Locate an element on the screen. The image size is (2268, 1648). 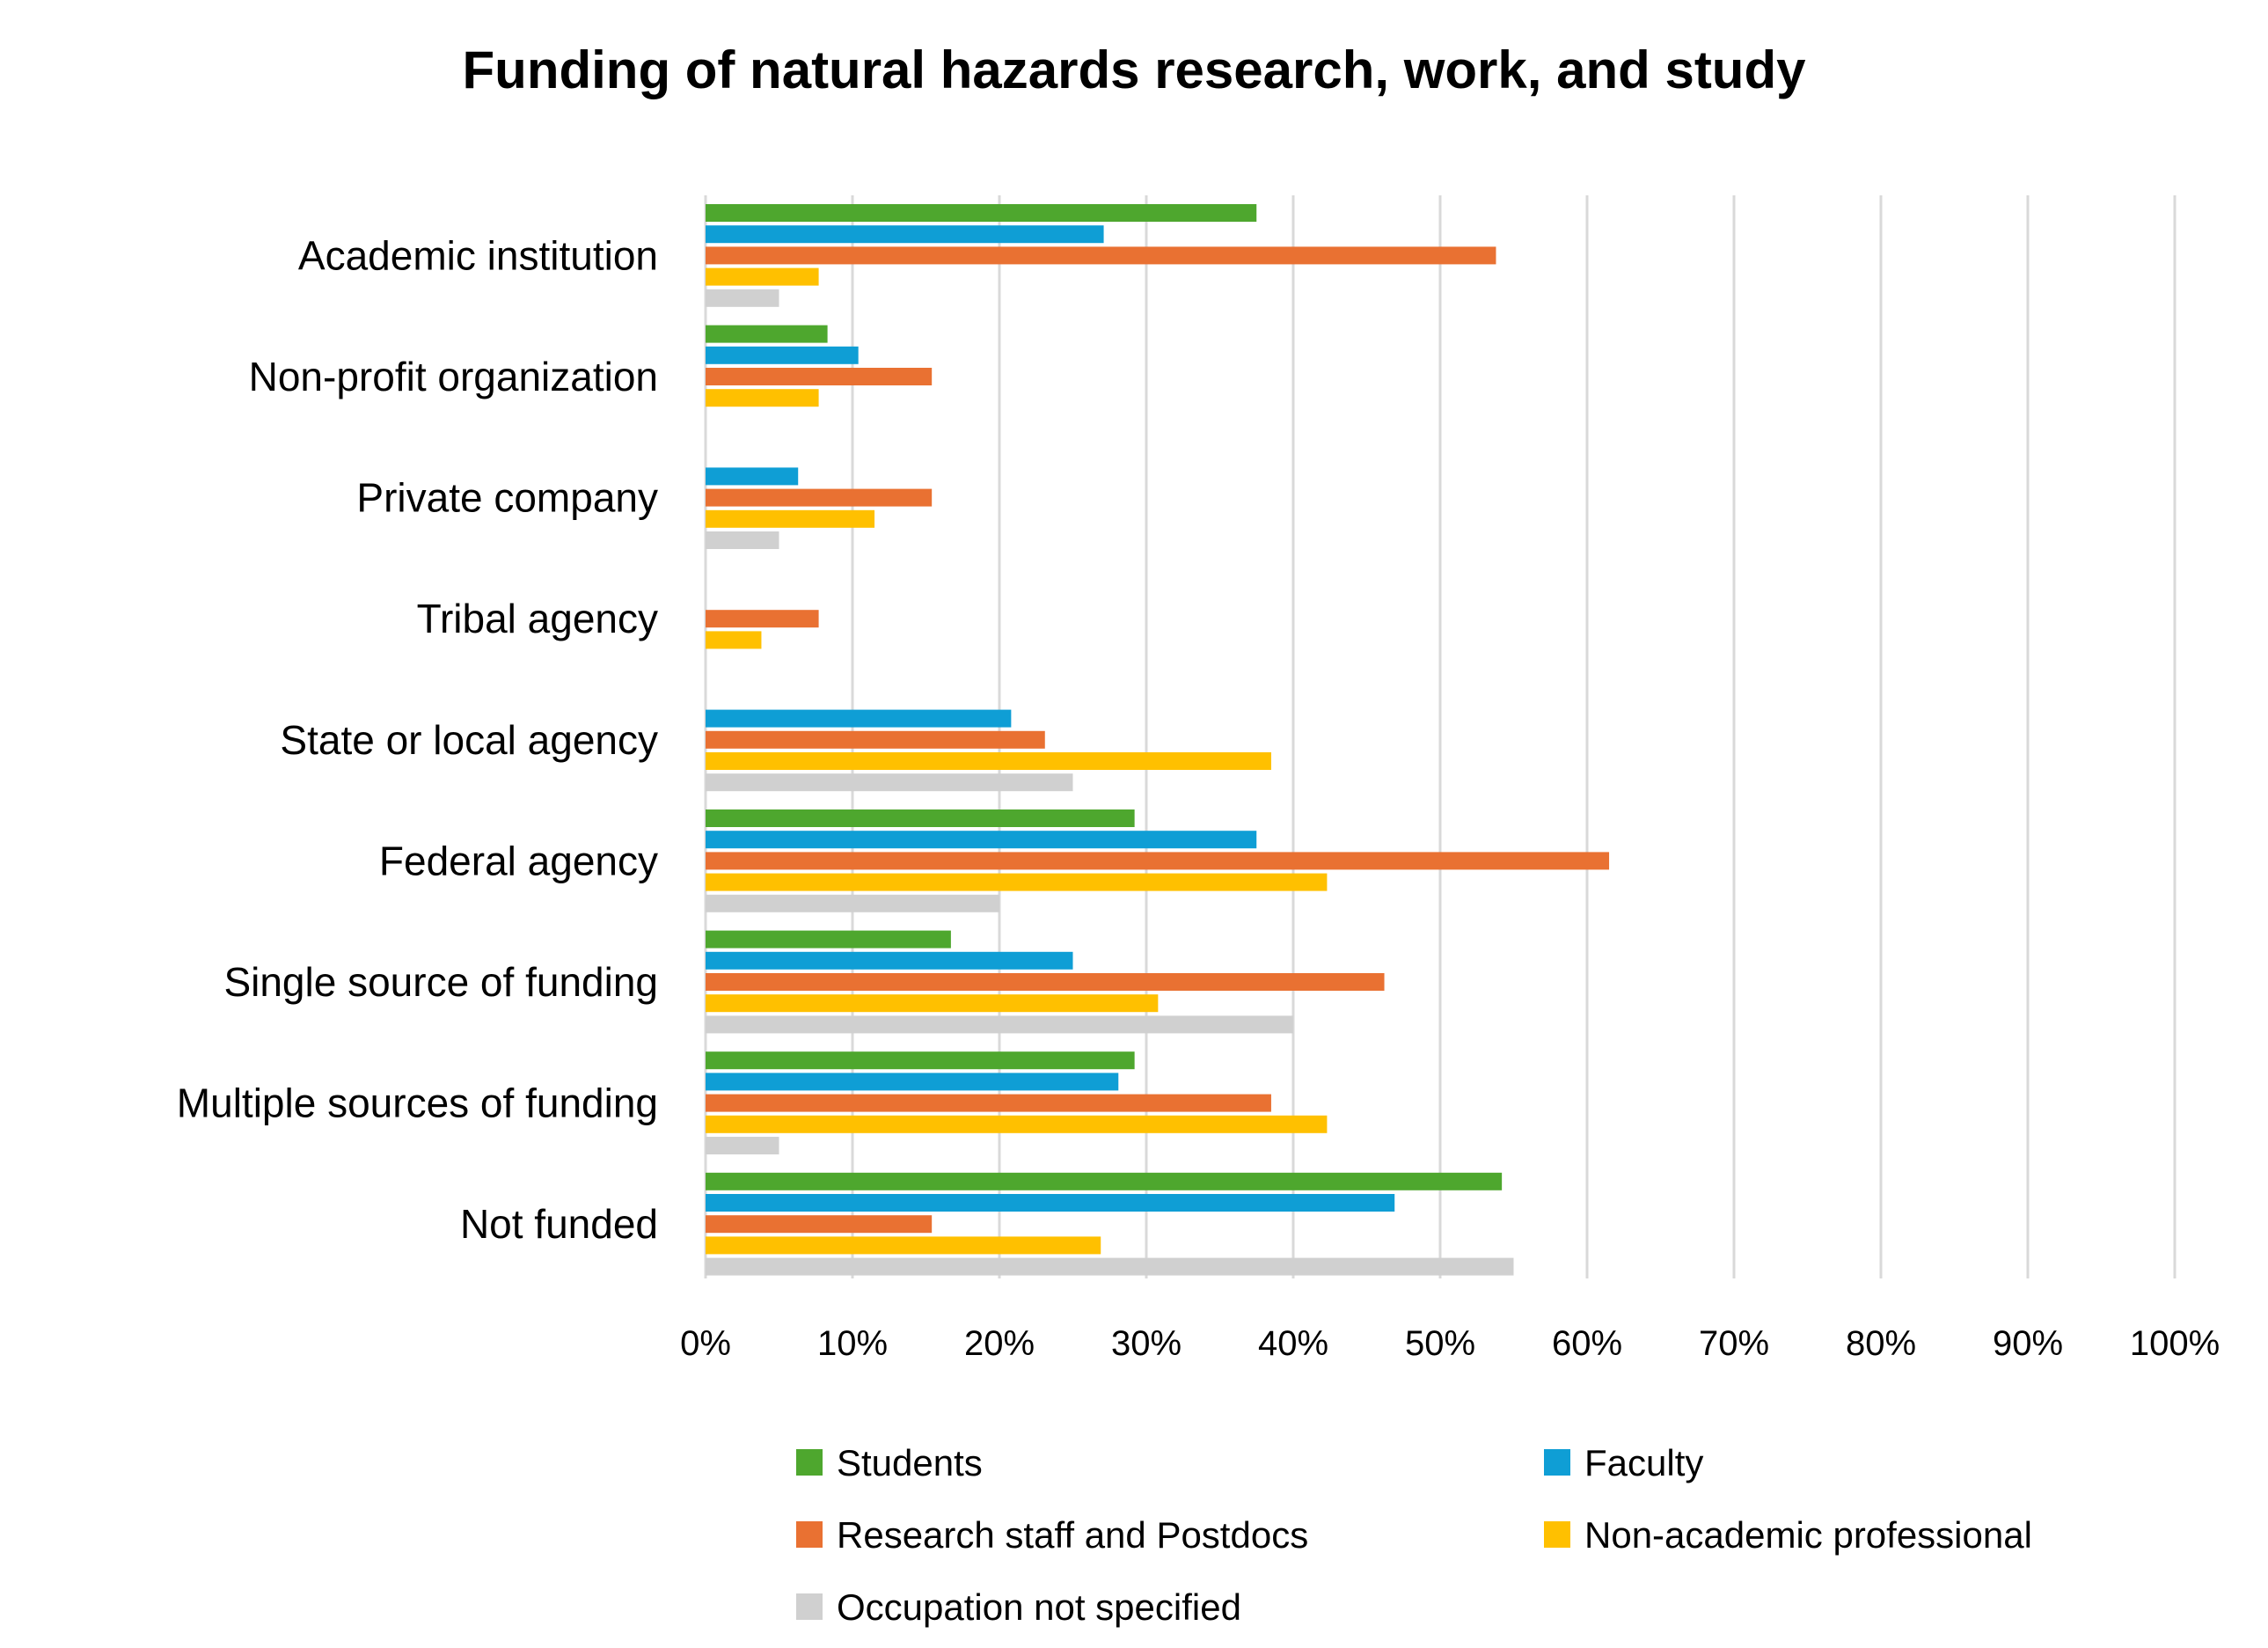
legend-label: Students is located at coordinates (910, 1462).